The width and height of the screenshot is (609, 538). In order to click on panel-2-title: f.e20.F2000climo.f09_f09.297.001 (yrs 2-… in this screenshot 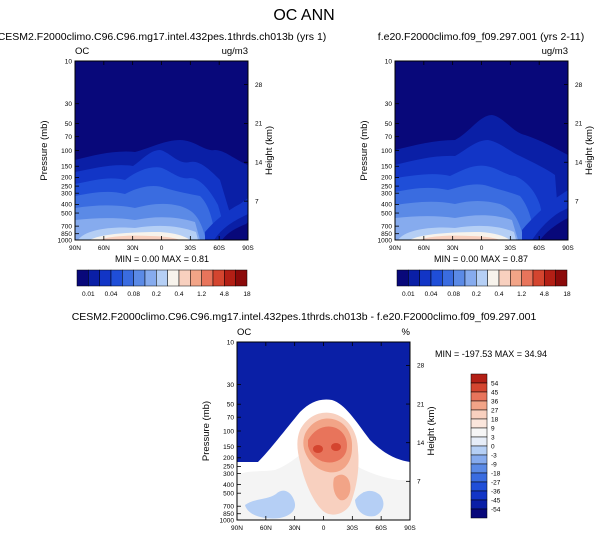, I will do `click(481, 37)`.